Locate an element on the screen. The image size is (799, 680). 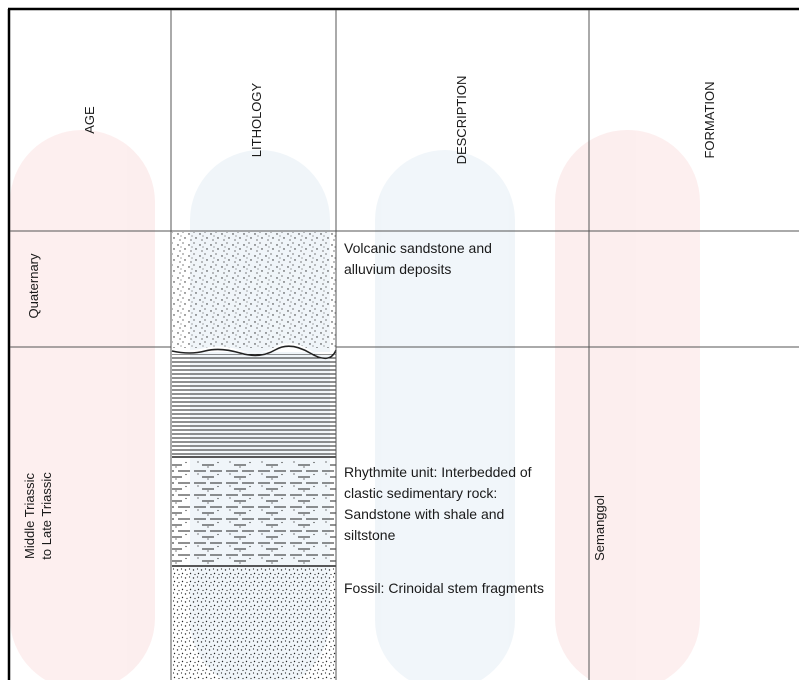
age-quaternary: Quaternary is located at coordinates (33, 286).